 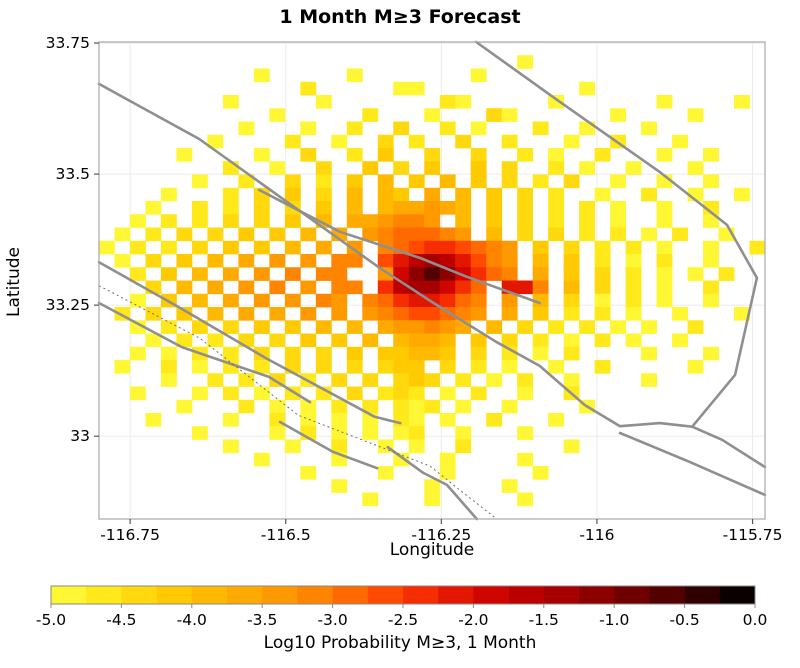 What do you see at coordinates (473, 620) in the screenshot?
I see `colorbar-tick-label: -2.0` at bounding box center [473, 620].